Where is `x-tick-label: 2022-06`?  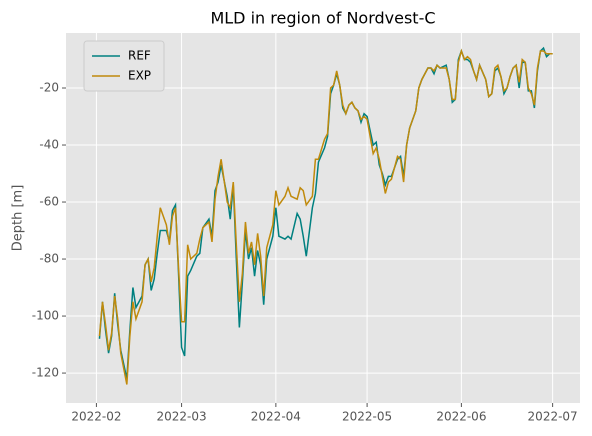 x-tick-label: 2022-06 is located at coordinates (461, 417).